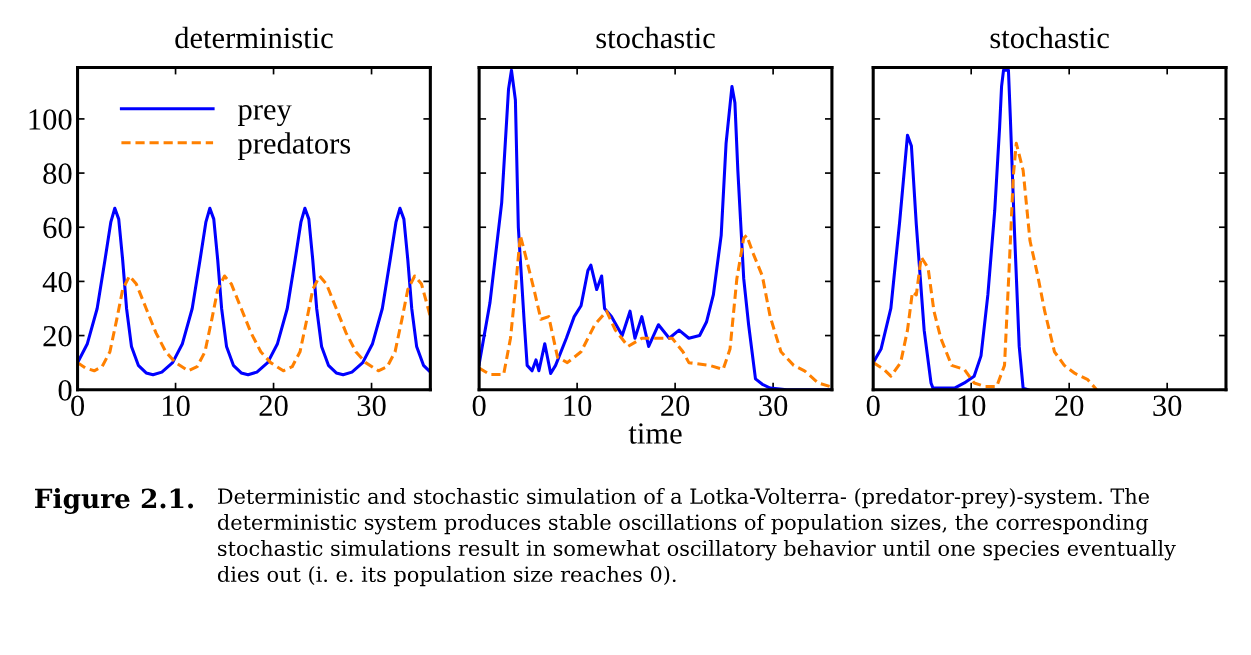 This screenshot has height=655, width=1251. I want to click on y-tick-label: 20, so click(57, 336).